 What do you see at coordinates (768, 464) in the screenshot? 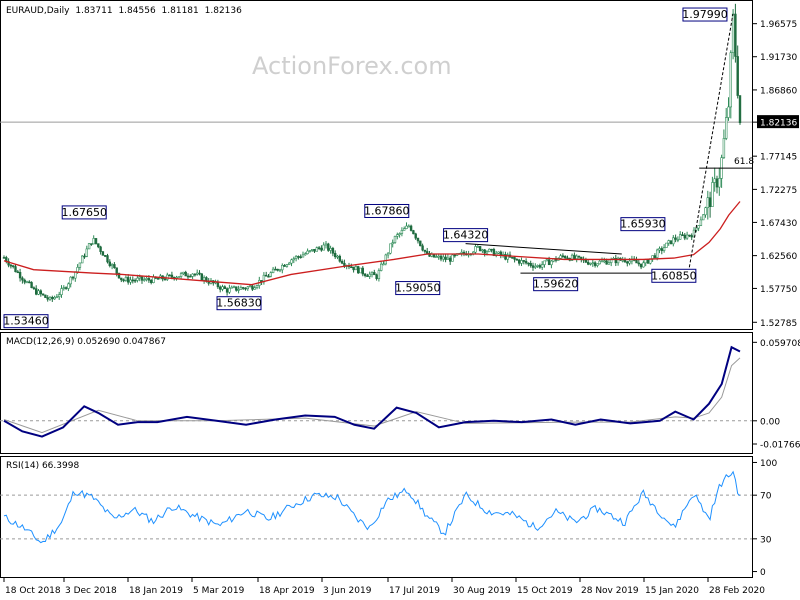
I see `rsi-tick-label: 100` at bounding box center [768, 464].